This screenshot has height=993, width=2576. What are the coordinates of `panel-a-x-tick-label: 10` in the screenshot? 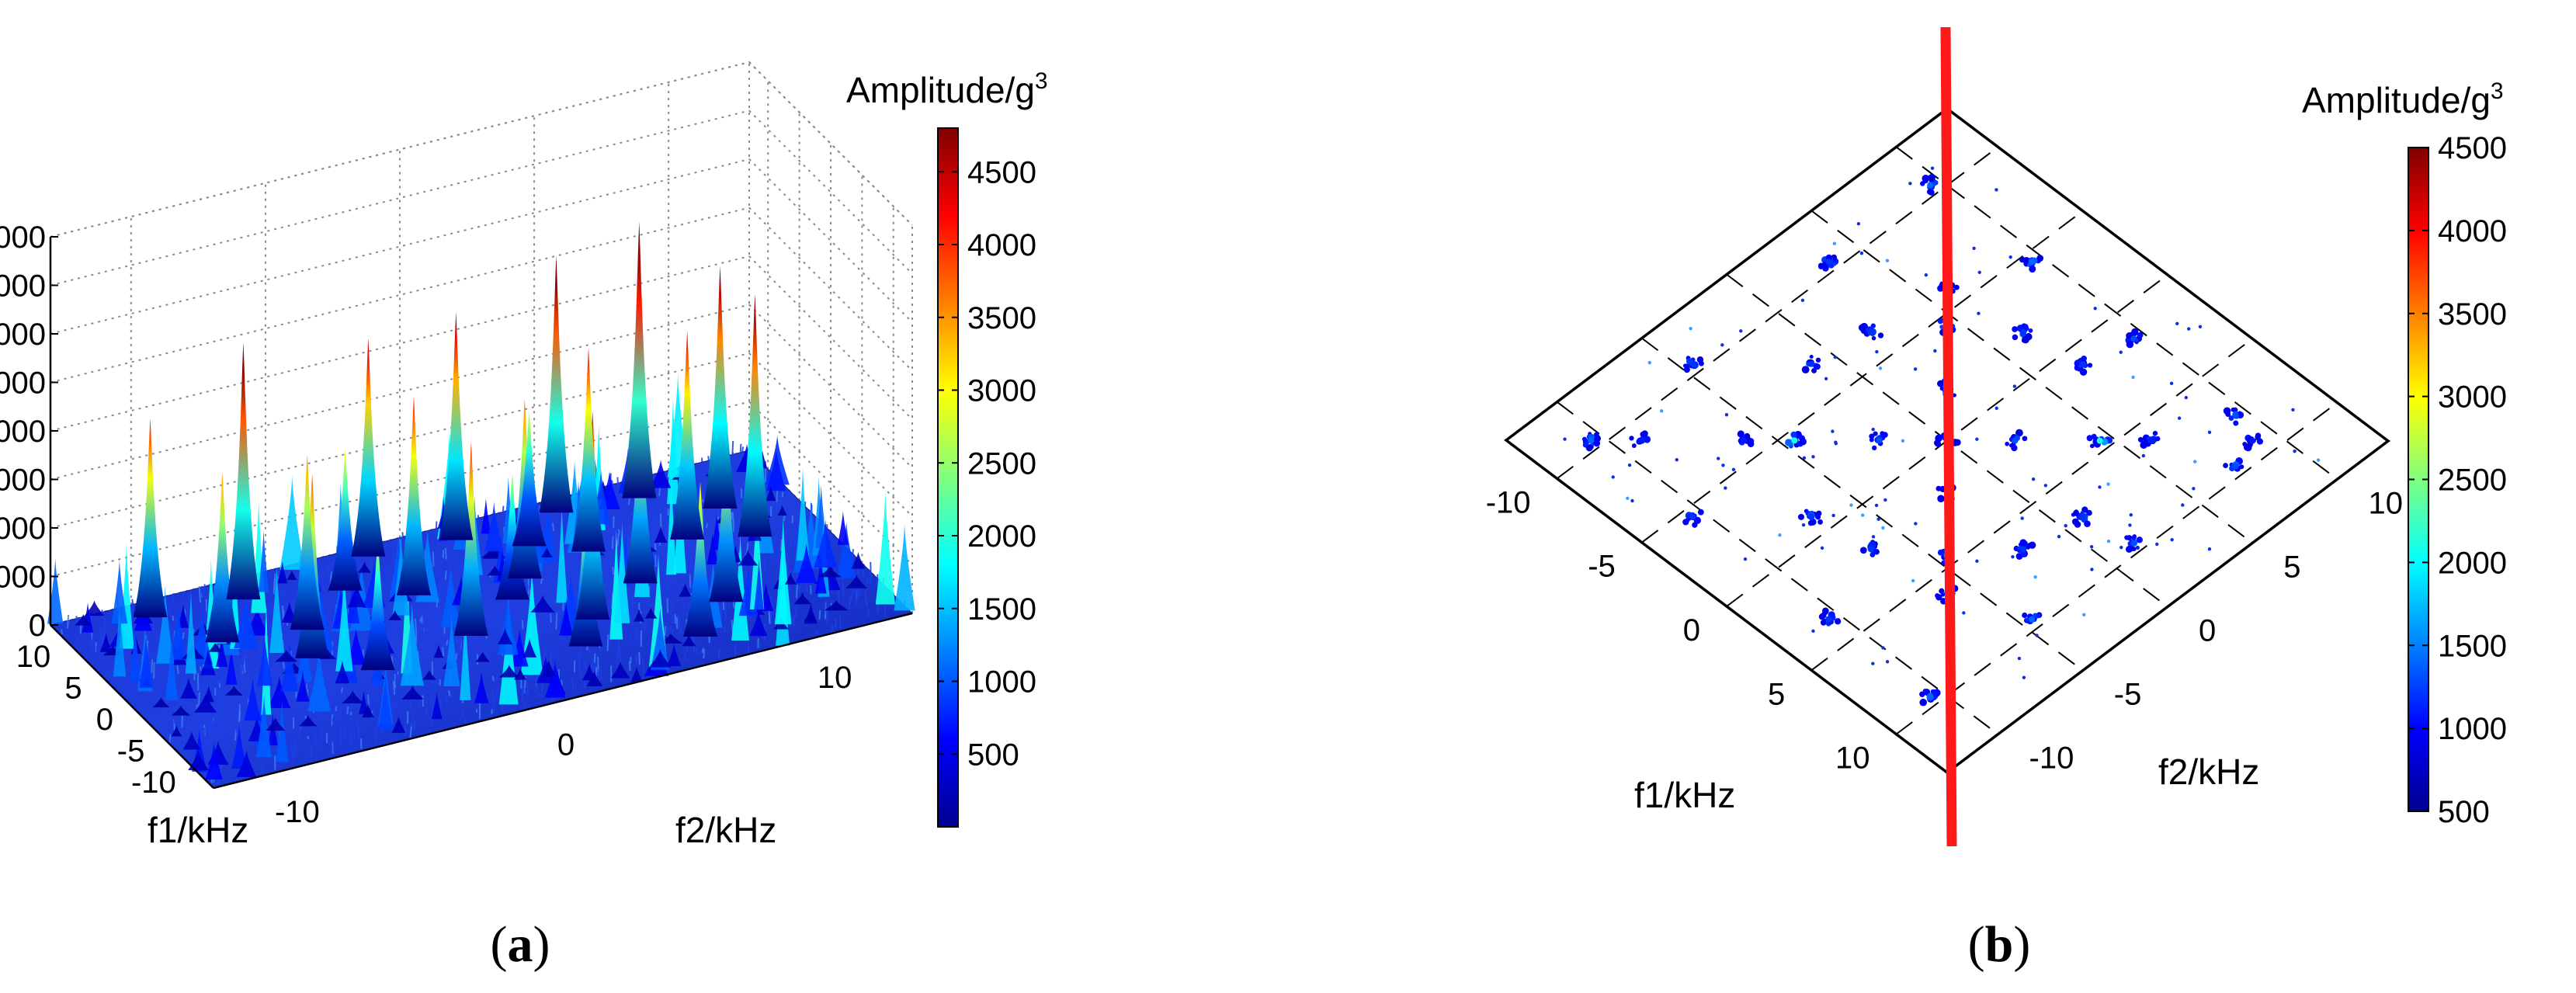 It's located at (33, 657).